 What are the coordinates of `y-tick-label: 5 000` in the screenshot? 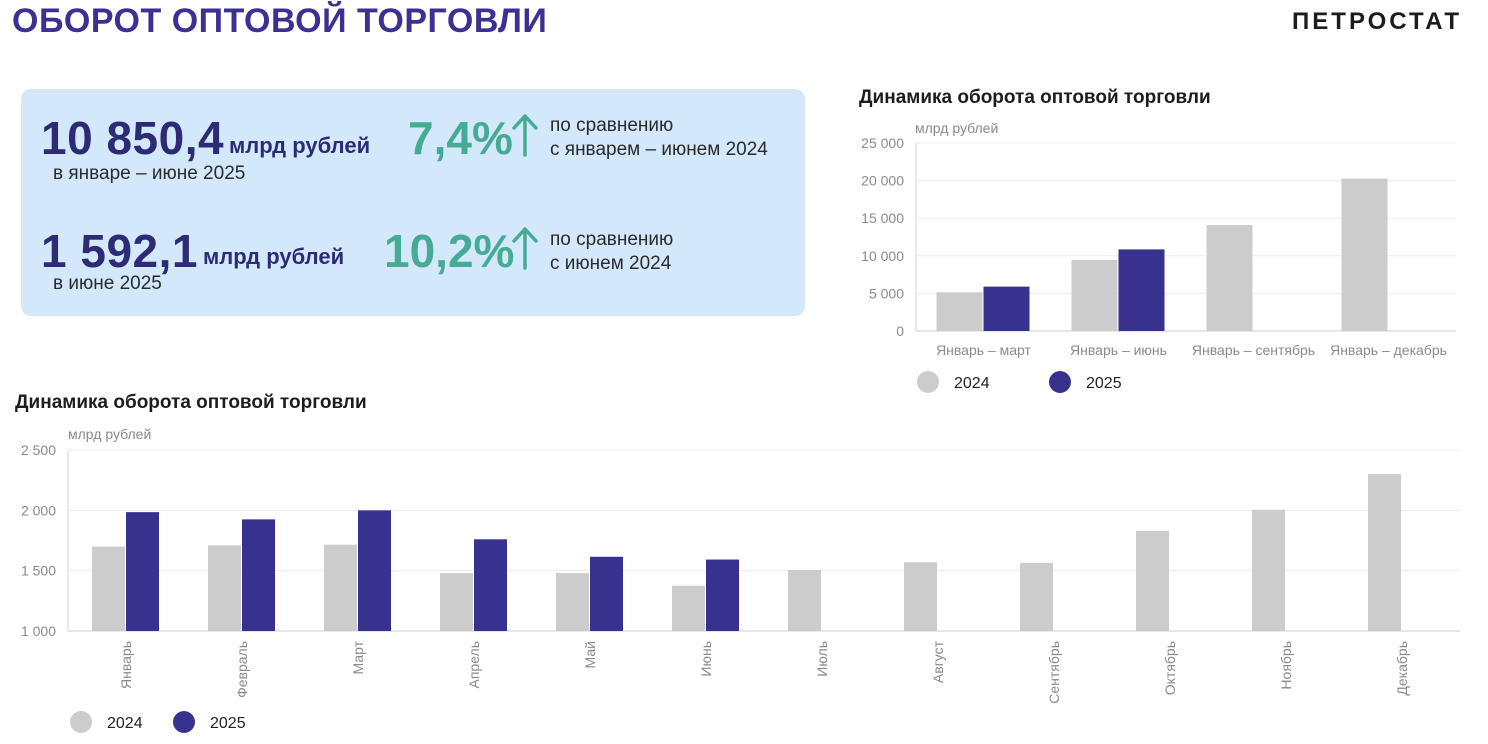 It's located at (886, 293).